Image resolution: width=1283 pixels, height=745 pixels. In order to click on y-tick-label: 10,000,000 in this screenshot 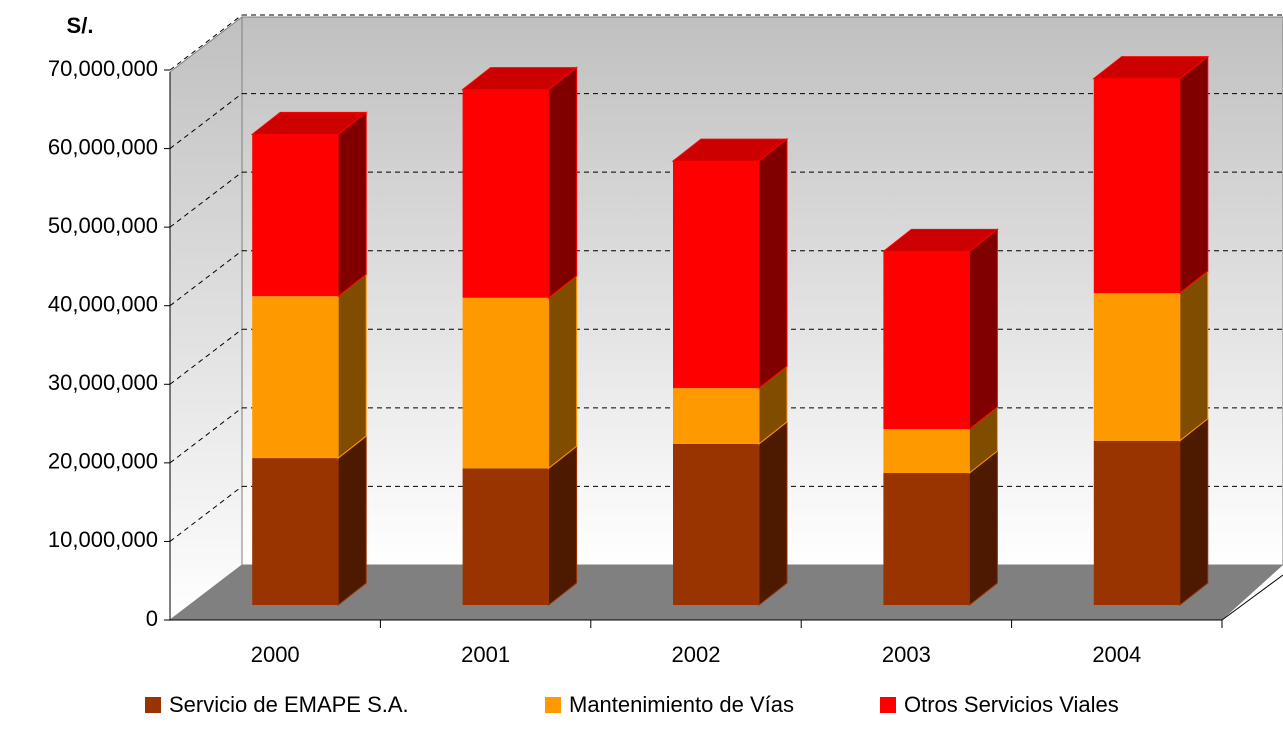, I will do `click(103, 539)`.